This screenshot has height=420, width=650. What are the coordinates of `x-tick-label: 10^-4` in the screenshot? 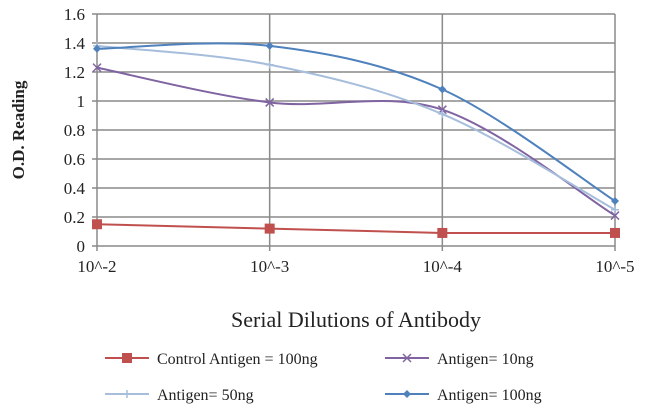 It's located at (443, 266).